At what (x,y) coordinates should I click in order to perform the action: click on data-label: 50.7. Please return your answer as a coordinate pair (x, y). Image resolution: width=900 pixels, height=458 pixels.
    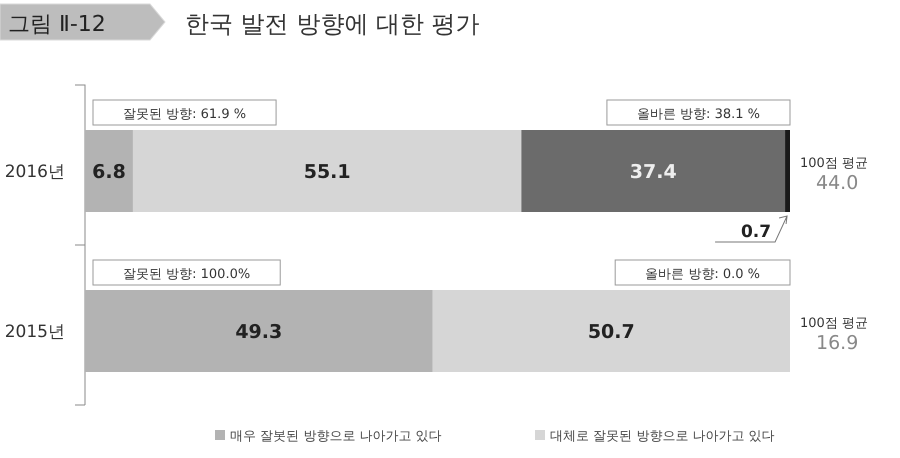
    Looking at the image, I should click on (611, 332).